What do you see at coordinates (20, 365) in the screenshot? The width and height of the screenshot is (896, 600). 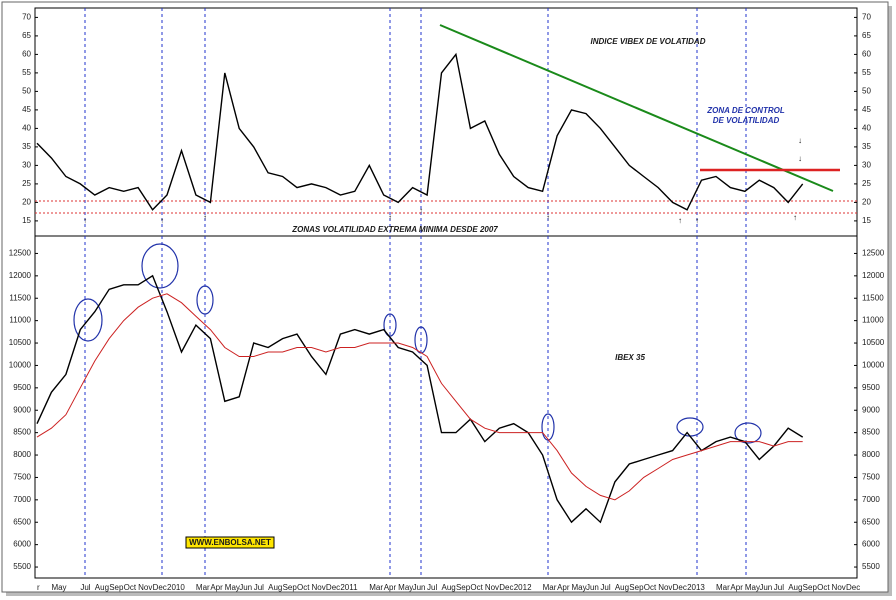 I see `y-tick-label: 10000` at bounding box center [20, 365].